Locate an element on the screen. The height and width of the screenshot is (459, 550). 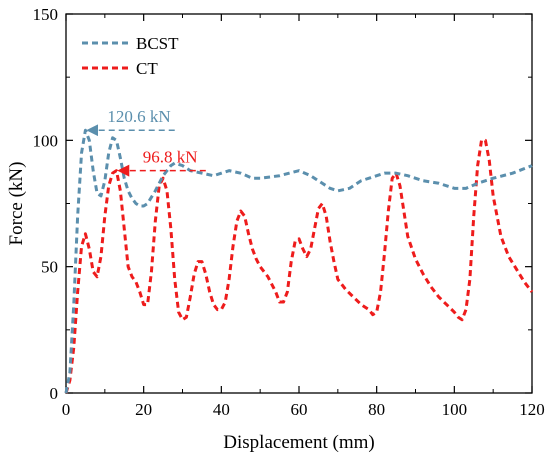
x-tick-label: 60 is located at coordinates (299, 409).